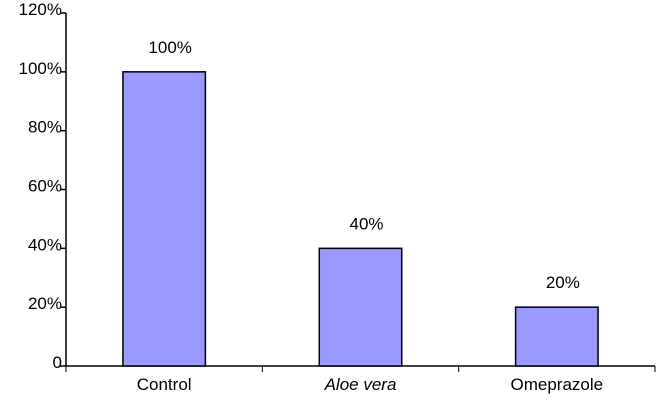 This screenshot has width=657, height=400. What do you see at coordinates (40, 68) in the screenshot?
I see `y-tick-label: 100%` at bounding box center [40, 68].